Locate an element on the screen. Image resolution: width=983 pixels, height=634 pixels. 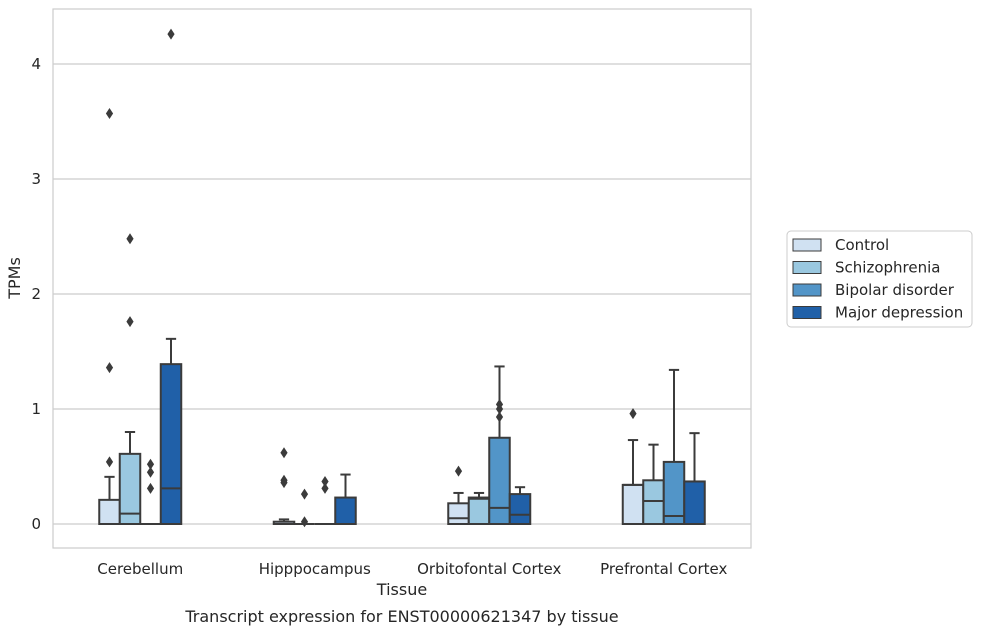
y-tick-labels: 0 1 2 3 4 is located at coordinates (36, 294).